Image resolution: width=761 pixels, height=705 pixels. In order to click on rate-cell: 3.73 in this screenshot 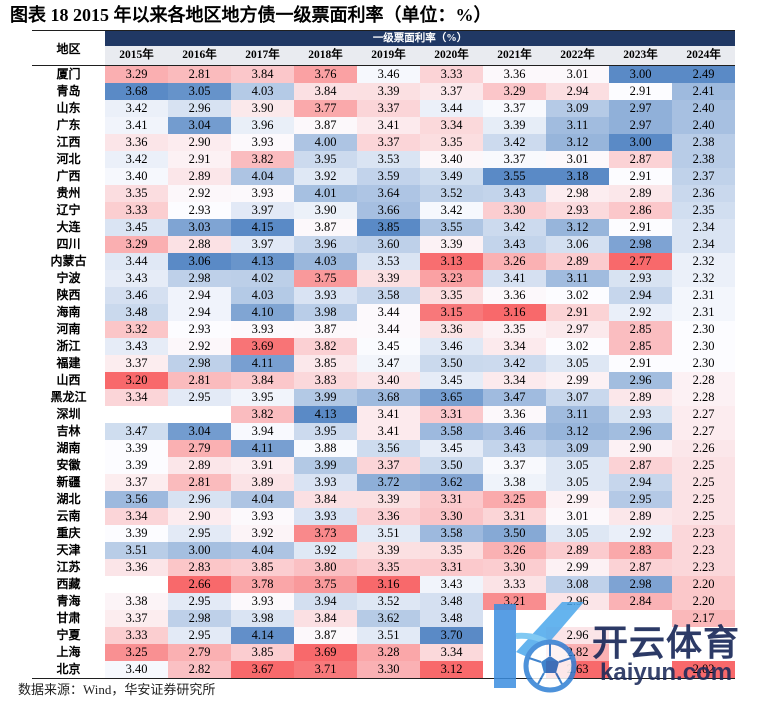, I will do `click(325, 533)`.